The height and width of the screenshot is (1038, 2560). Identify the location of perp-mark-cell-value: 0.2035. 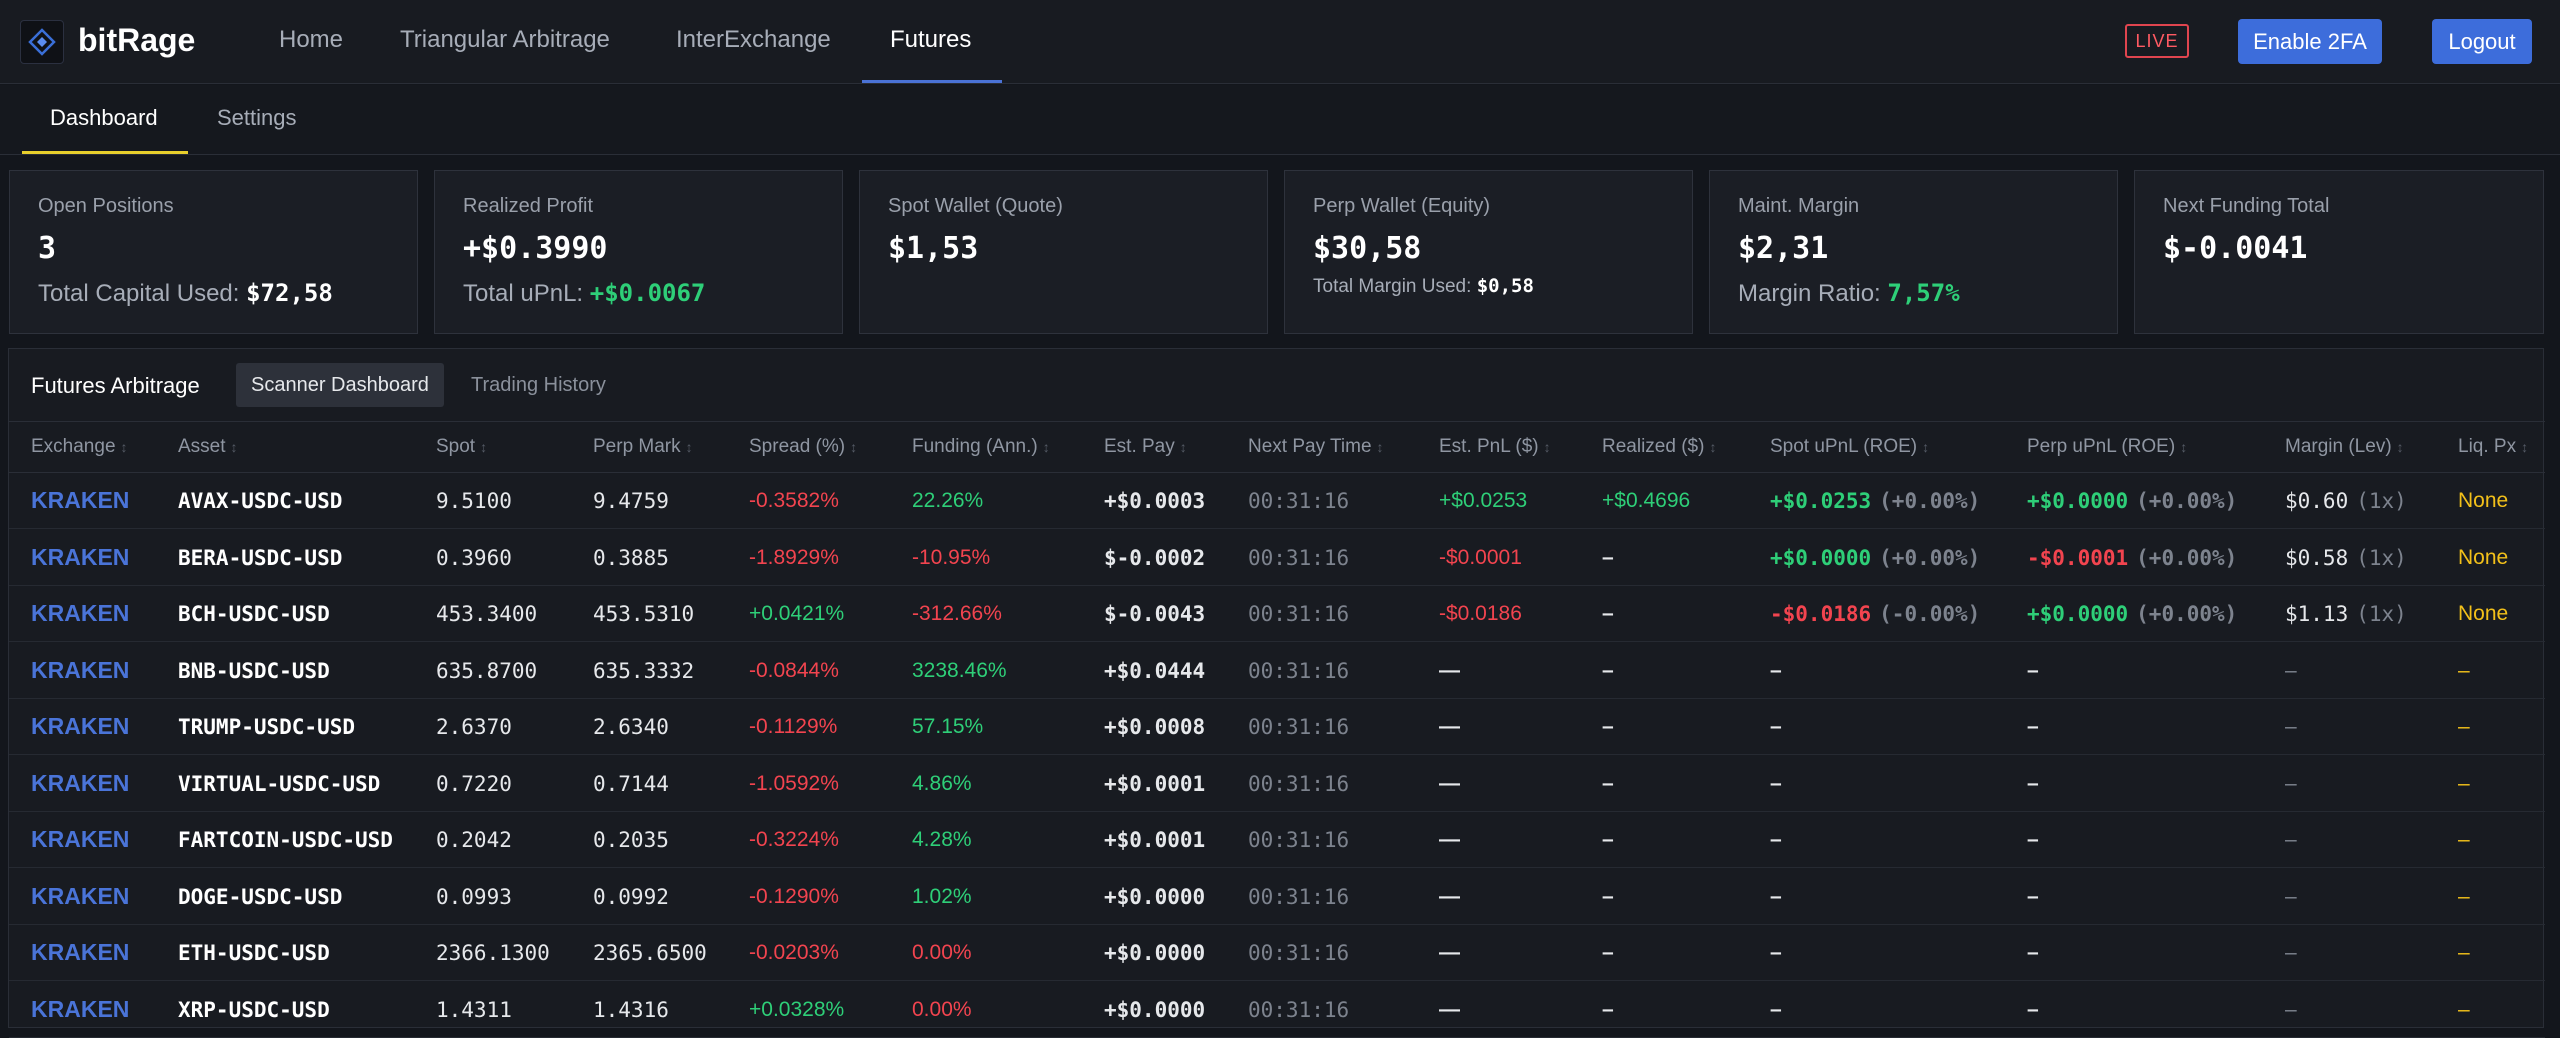
(631, 840).